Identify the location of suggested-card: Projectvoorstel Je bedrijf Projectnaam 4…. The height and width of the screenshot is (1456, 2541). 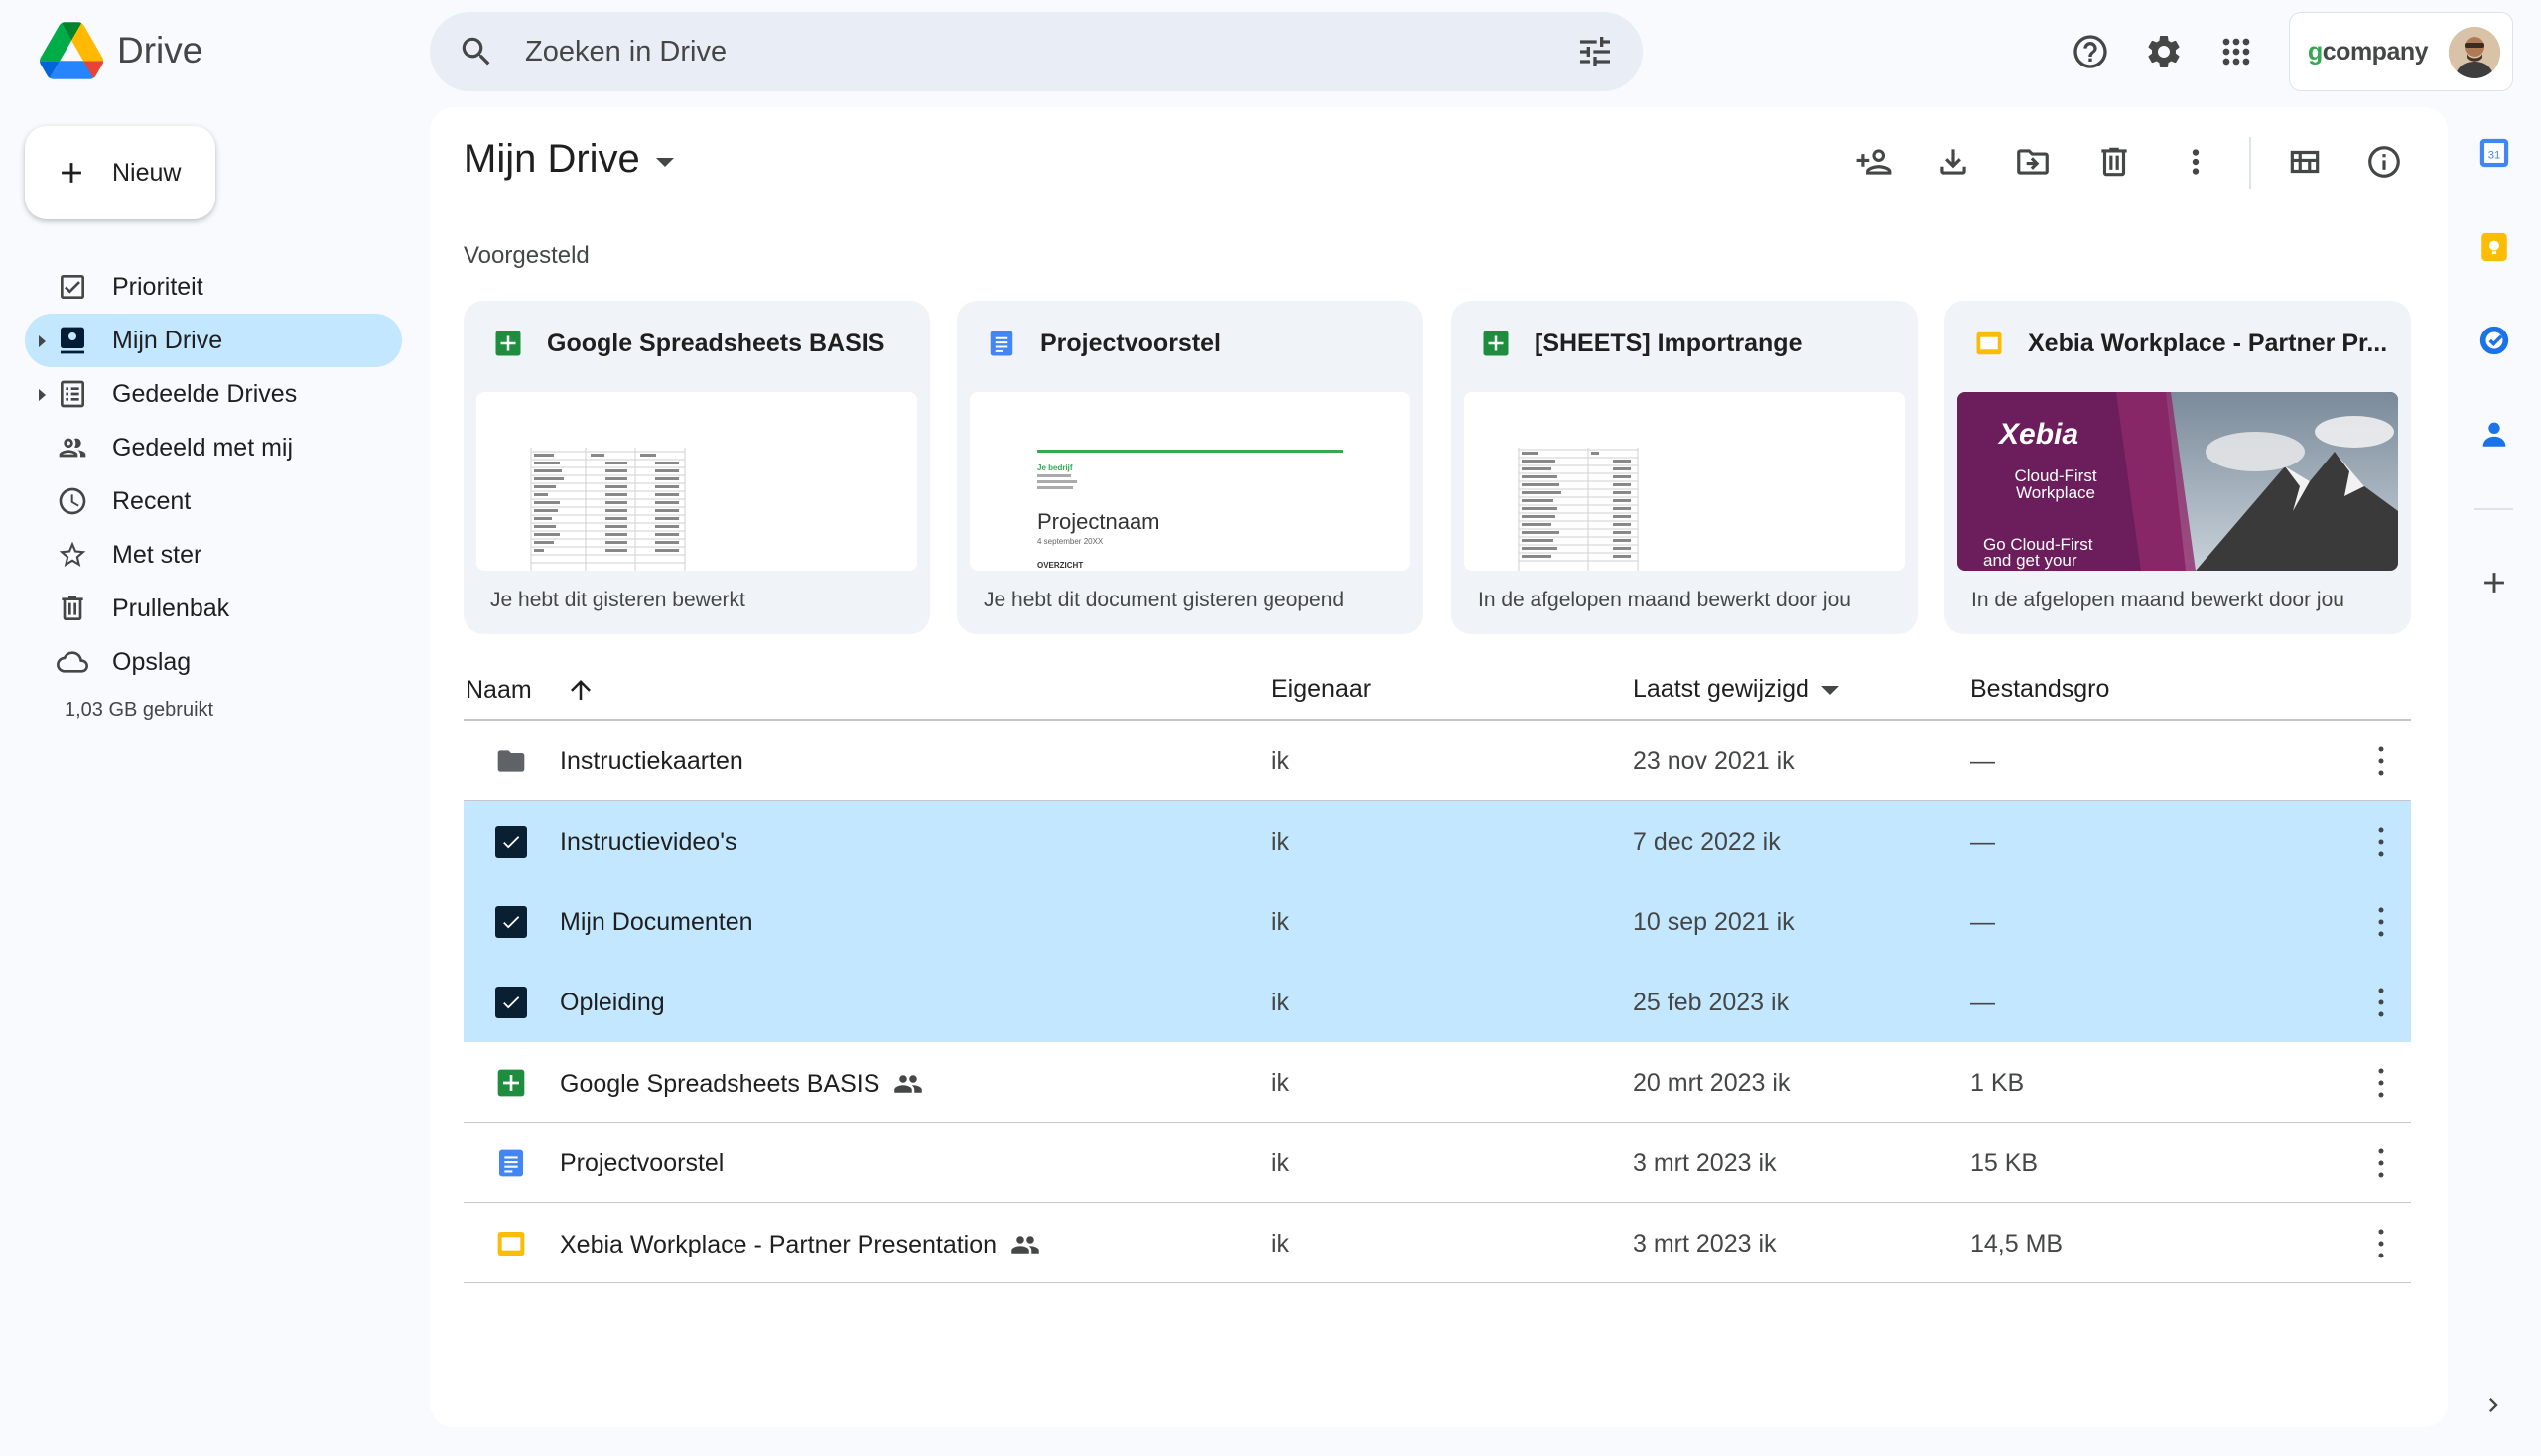
(1190, 467).